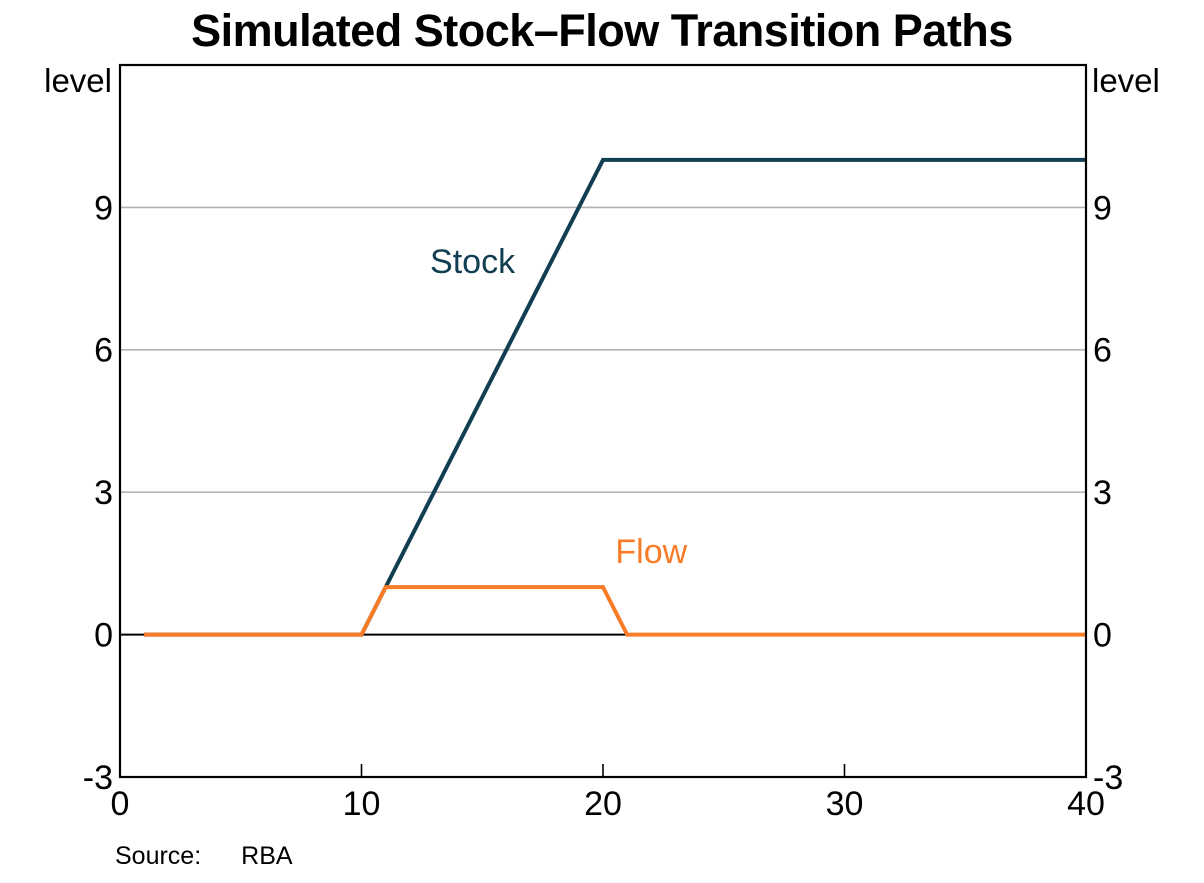  Describe the element at coordinates (651, 552) in the screenshot. I see `flow-series-label: Flow` at that location.